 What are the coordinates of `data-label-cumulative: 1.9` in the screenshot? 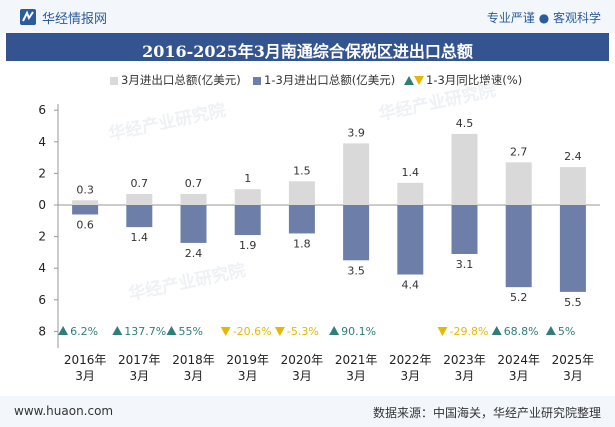 It's located at (248, 245).